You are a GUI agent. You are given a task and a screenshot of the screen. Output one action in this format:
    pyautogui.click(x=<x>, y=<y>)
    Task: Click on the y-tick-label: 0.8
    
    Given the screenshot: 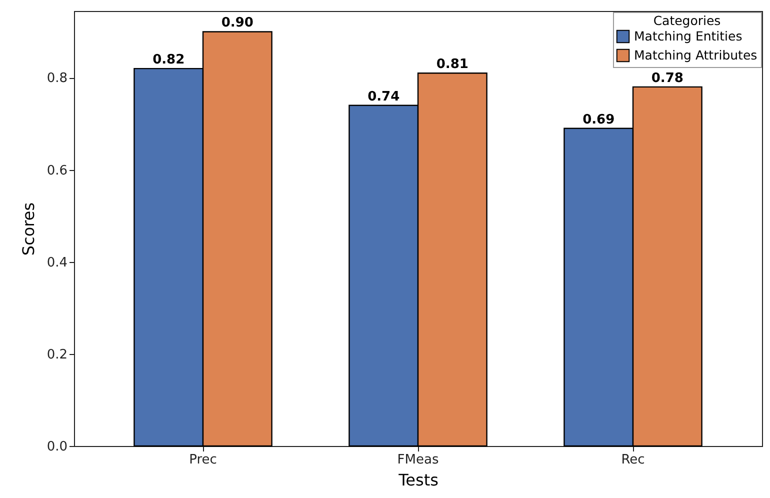 What is the action you would take?
    pyautogui.click(x=57, y=78)
    